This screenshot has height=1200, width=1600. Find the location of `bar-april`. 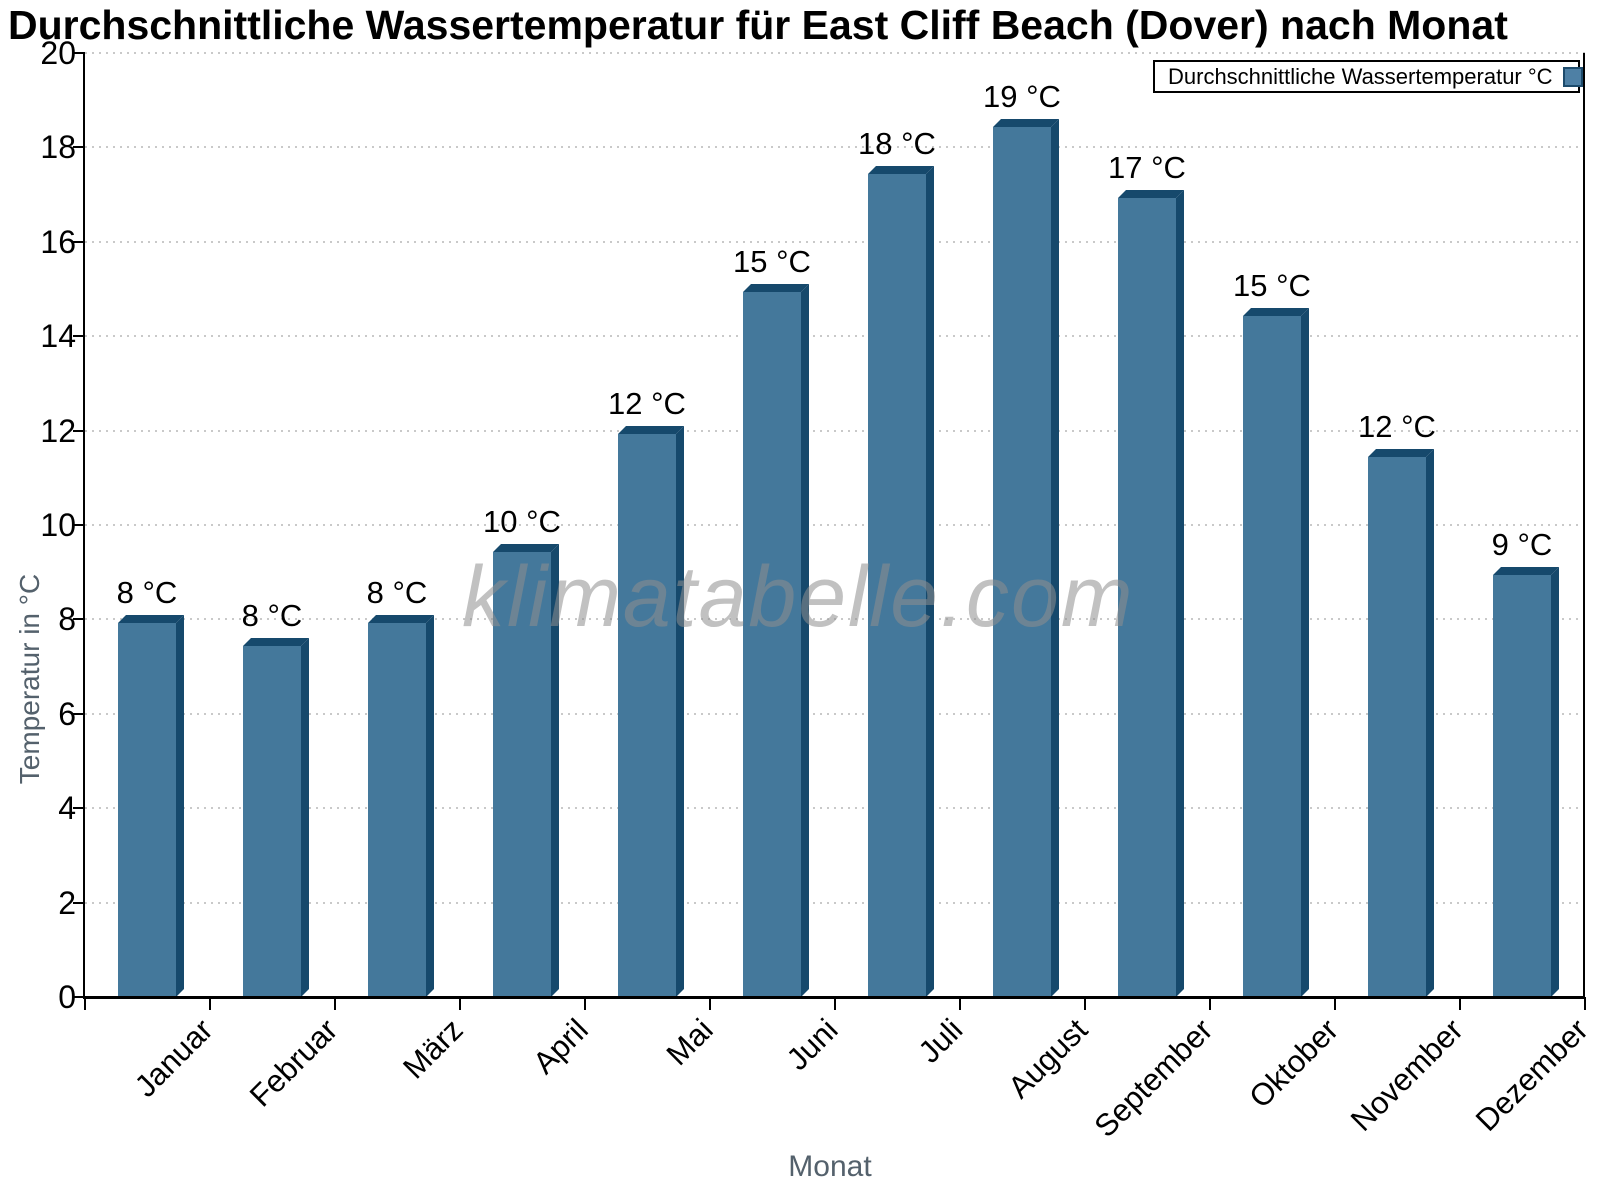

bar-april is located at coordinates (526, 770).